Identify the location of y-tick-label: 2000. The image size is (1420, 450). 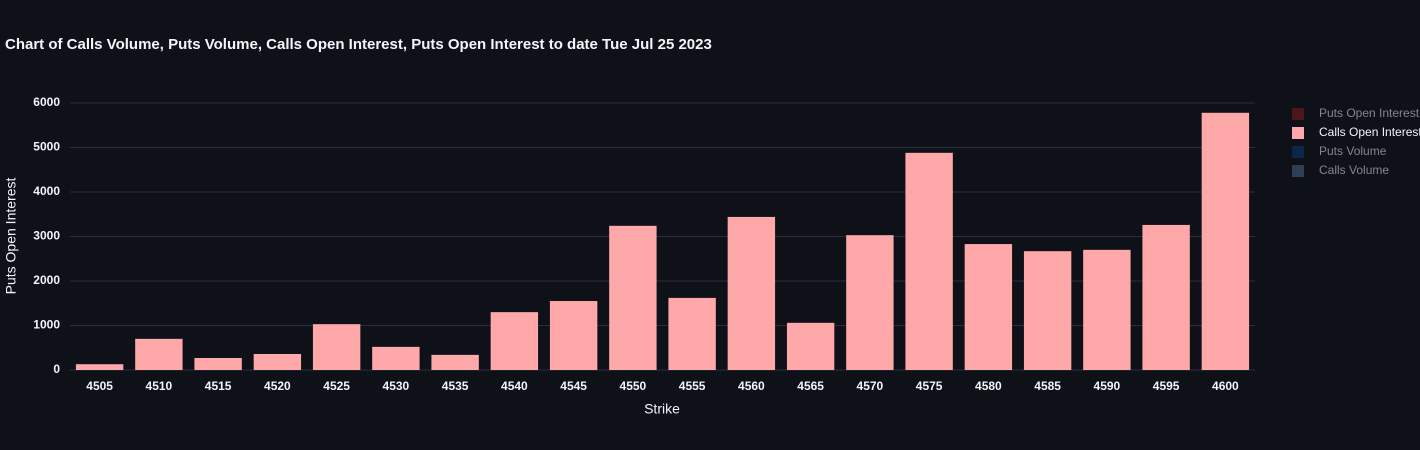
(46, 280).